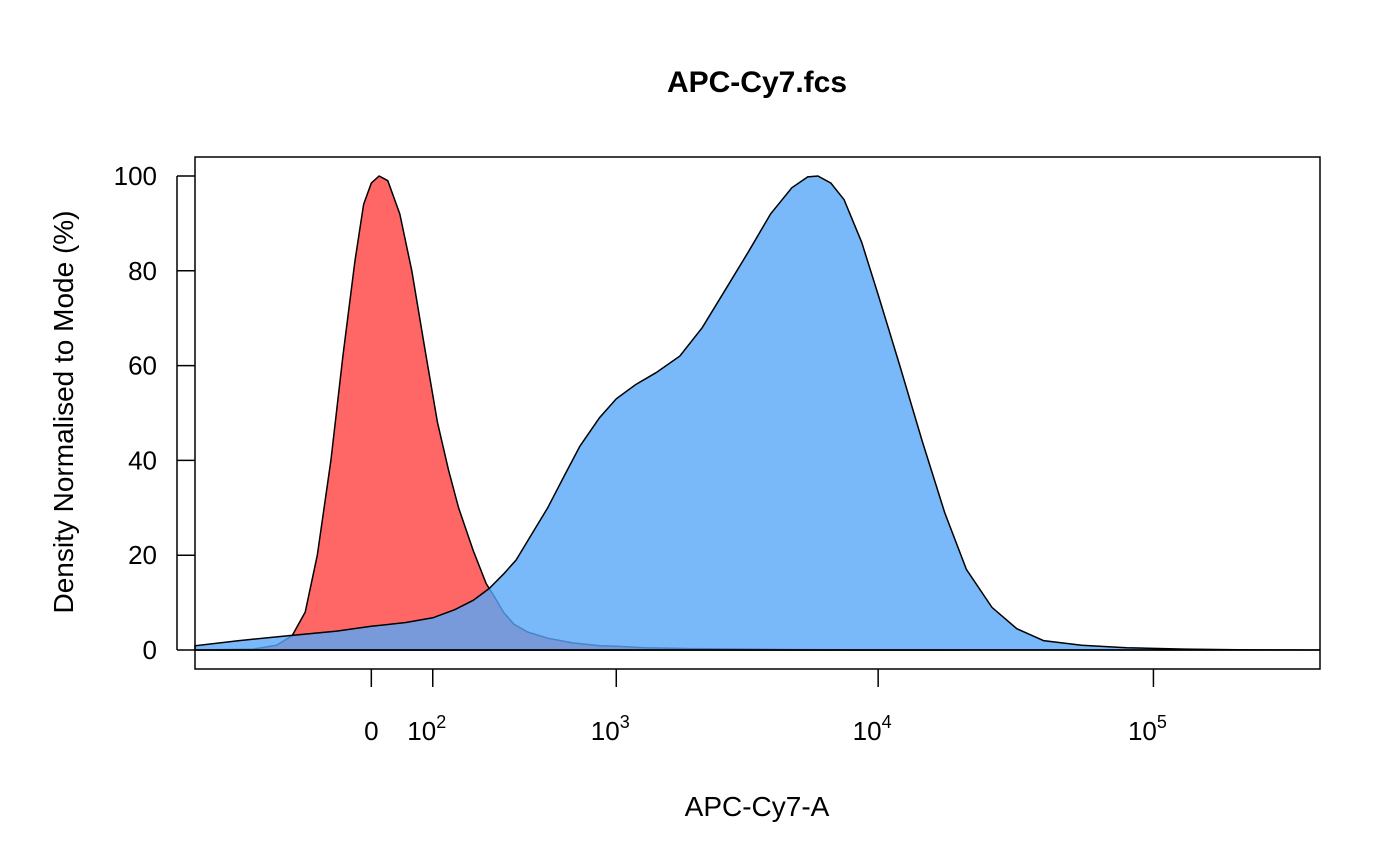  What do you see at coordinates (150, 650) in the screenshot?
I see `y-tick-label: 0` at bounding box center [150, 650].